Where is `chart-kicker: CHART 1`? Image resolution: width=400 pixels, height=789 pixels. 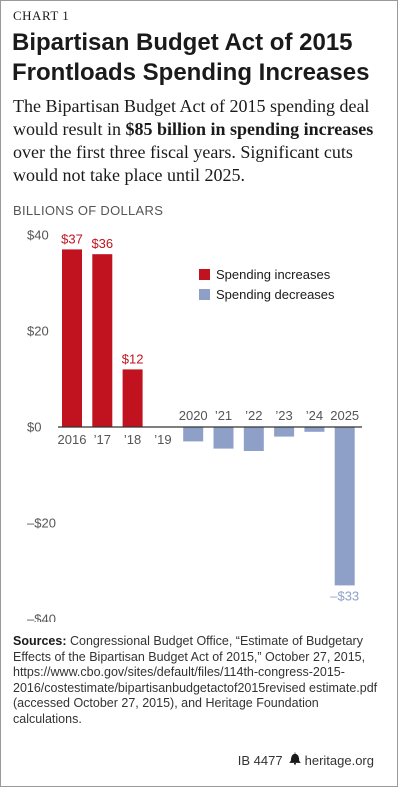 chart-kicker: CHART 1 is located at coordinates (41, 15).